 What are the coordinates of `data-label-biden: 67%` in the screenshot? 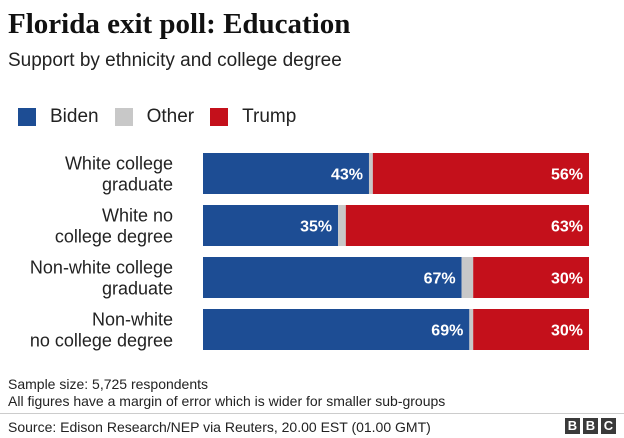 It's located at (440, 279).